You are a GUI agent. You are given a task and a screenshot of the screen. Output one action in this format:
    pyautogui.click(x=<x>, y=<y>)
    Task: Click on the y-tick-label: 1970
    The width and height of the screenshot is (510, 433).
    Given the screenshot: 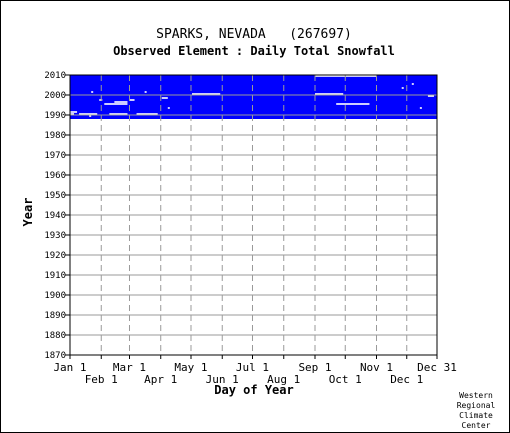 What is the action you would take?
    pyautogui.click(x=55, y=156)
    